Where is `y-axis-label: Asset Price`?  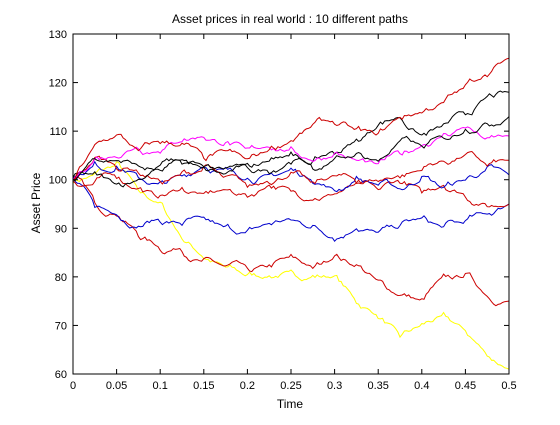
y-axis-label: Asset Price is located at coordinates (36, 202).